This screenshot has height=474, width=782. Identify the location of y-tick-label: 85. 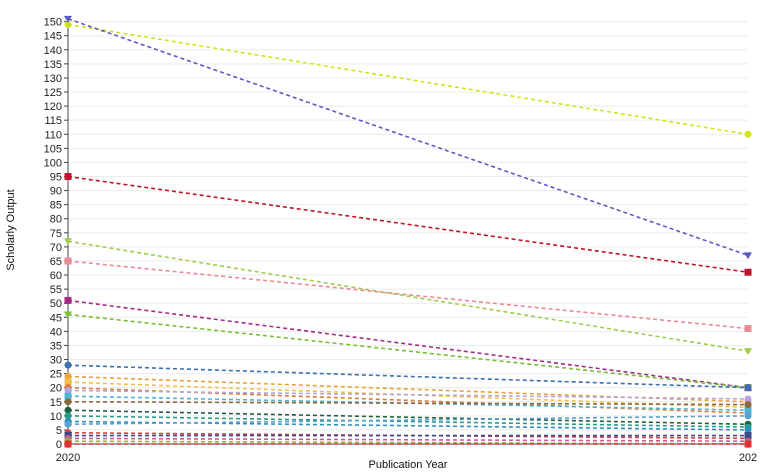
(56, 206).